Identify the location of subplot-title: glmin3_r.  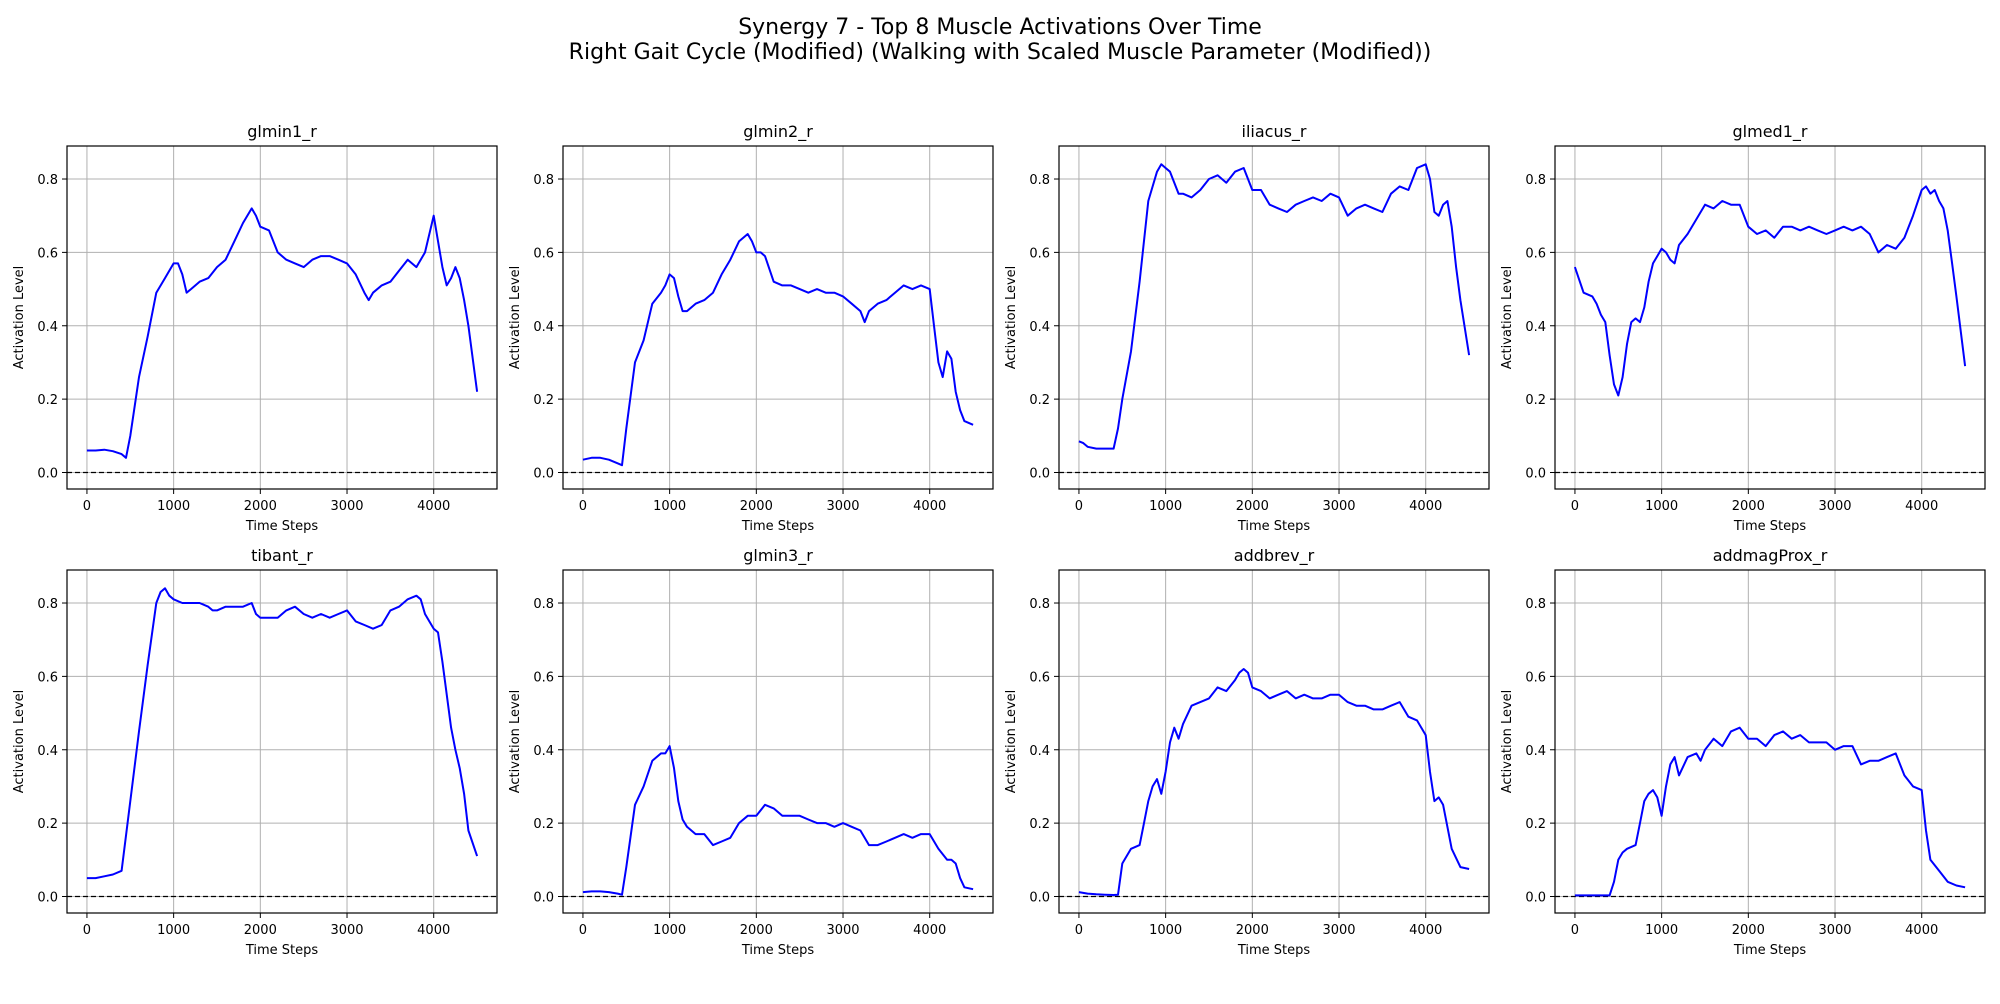
(778, 556).